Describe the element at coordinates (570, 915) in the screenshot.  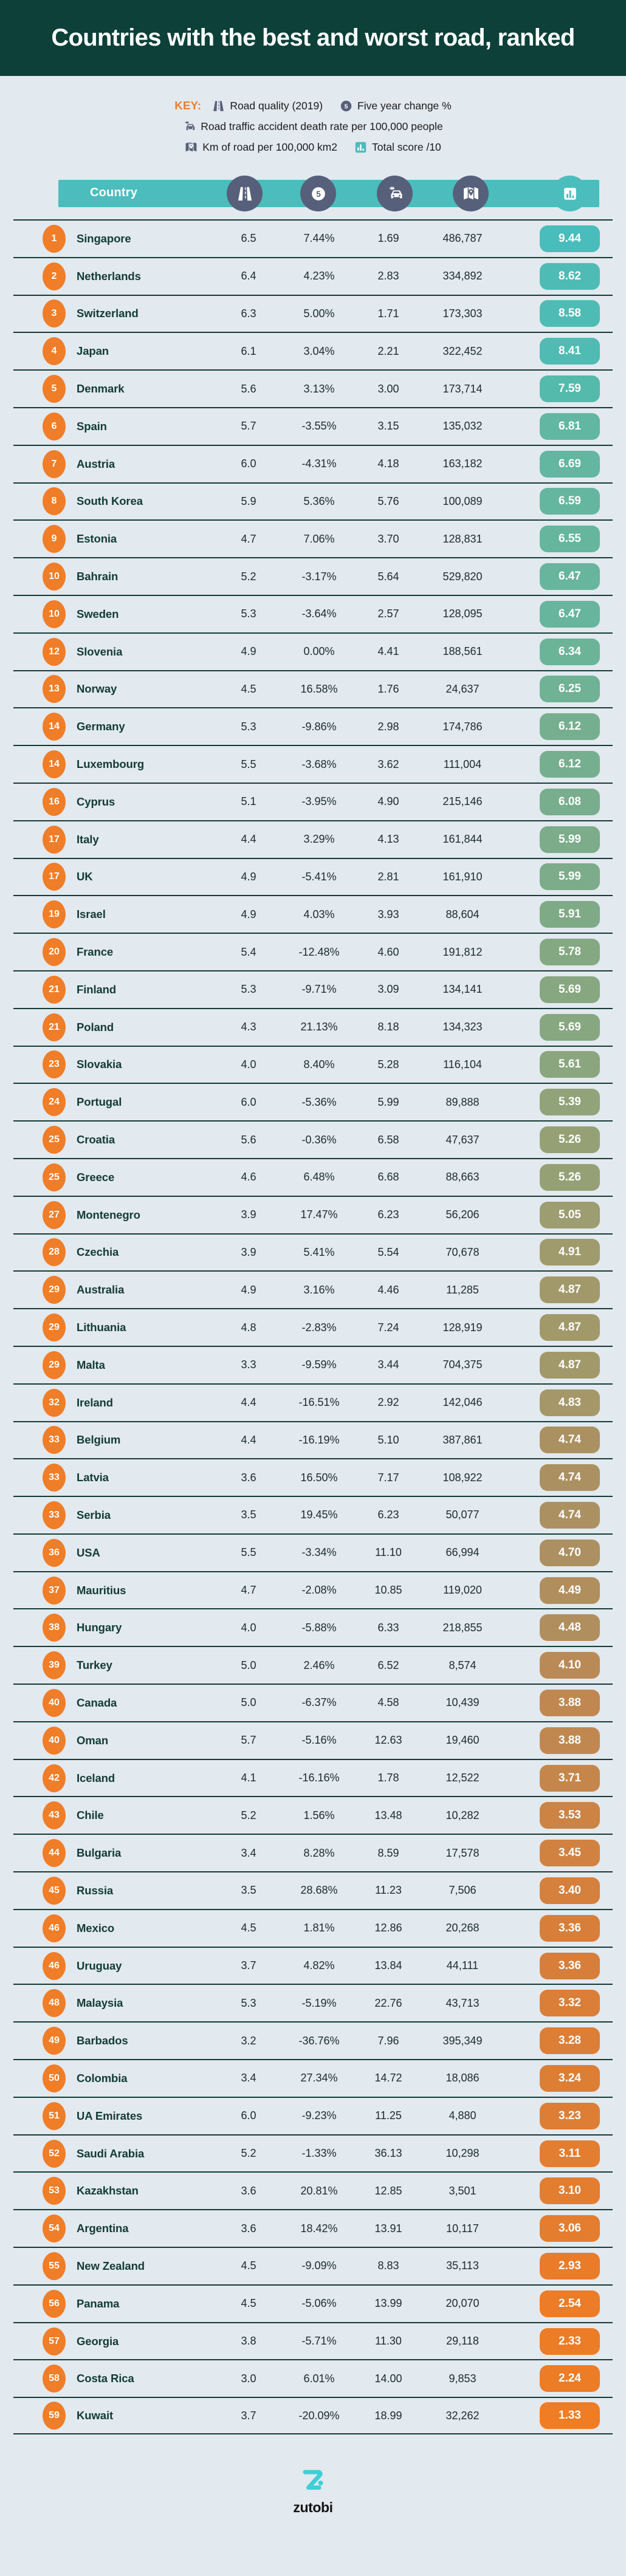
I see `total-score-badge: 5.91` at that location.